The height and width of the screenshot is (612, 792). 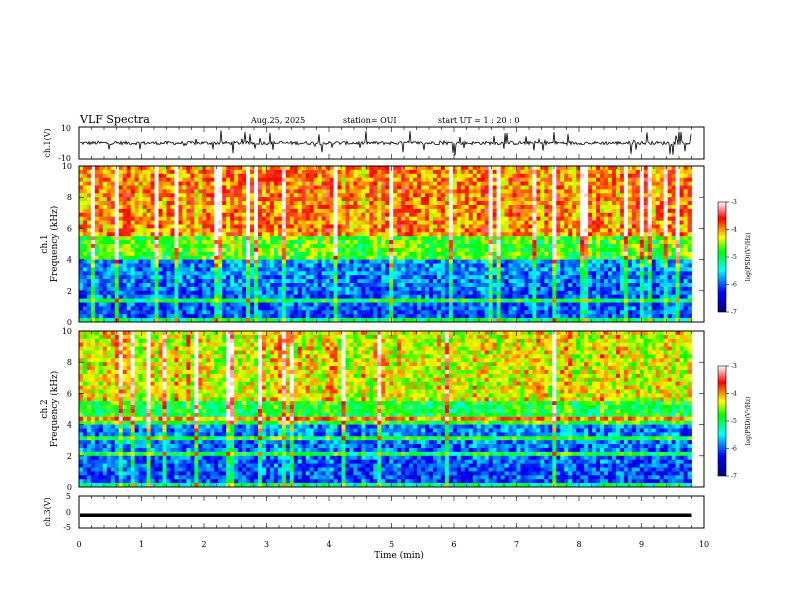 What do you see at coordinates (64, 158) in the screenshot?
I see `ytick-ch1-bottom: -10` at bounding box center [64, 158].